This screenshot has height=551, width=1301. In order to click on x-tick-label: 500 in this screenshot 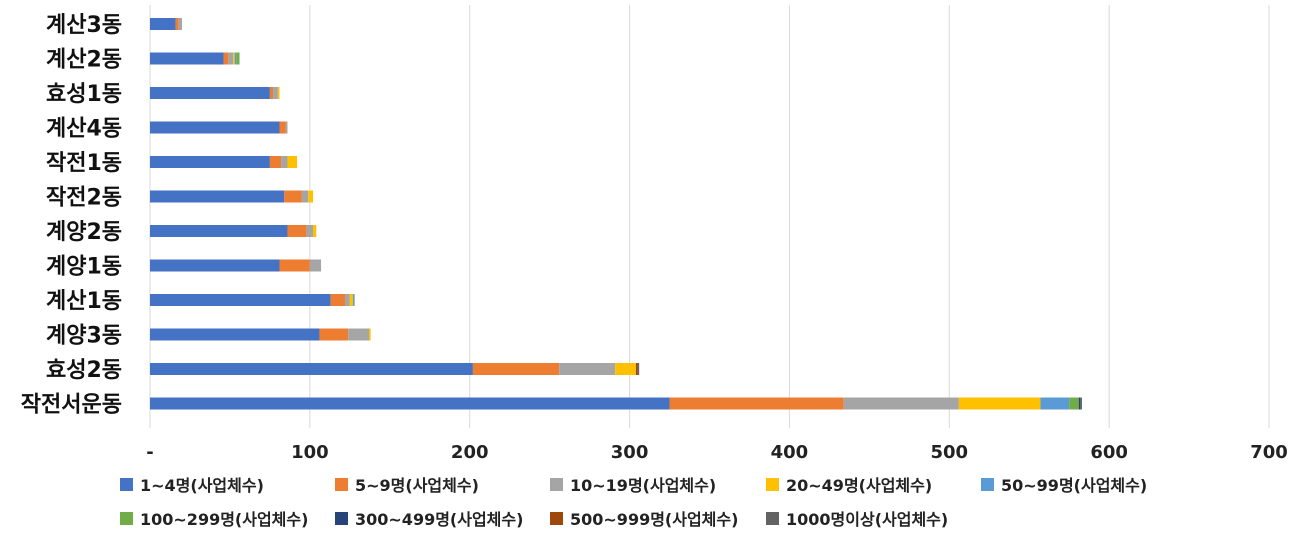, I will do `click(949, 452)`.